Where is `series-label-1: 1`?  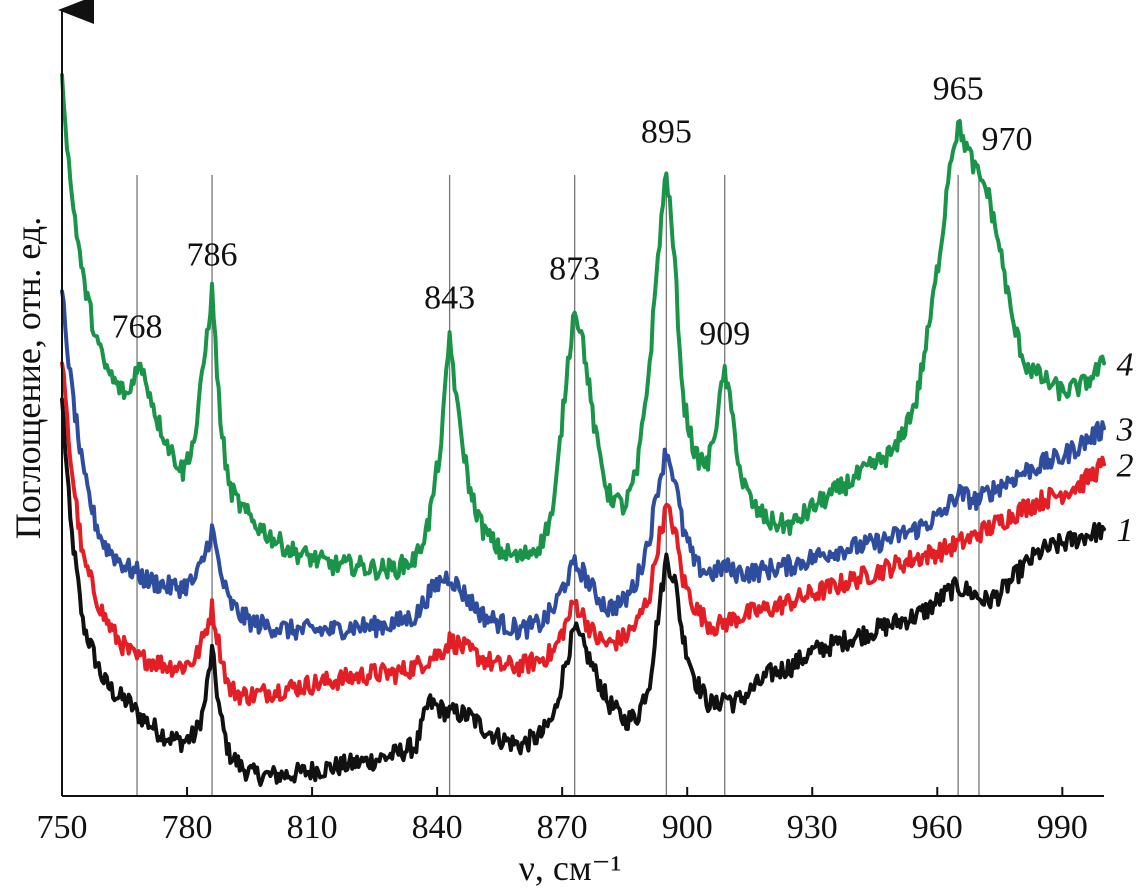 series-label-1: 1 is located at coordinates (1125, 530).